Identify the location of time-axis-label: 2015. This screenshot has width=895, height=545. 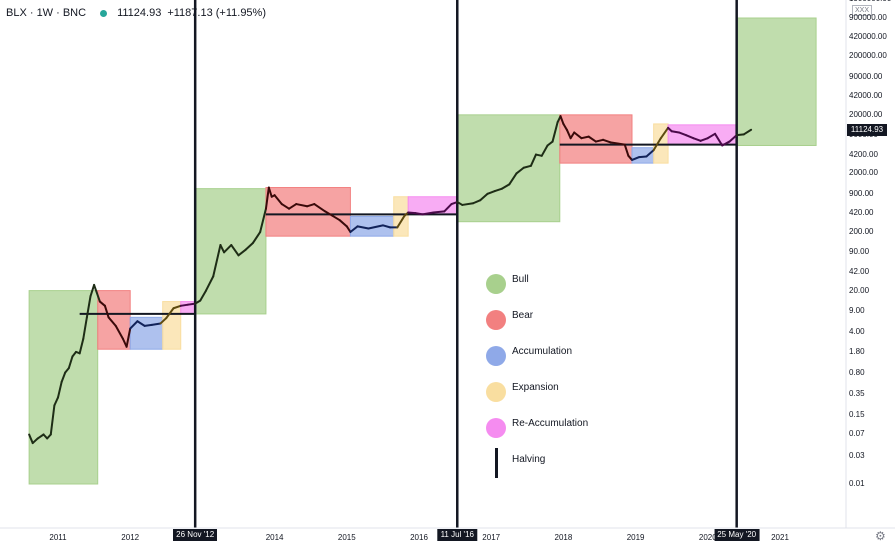
(346, 537).